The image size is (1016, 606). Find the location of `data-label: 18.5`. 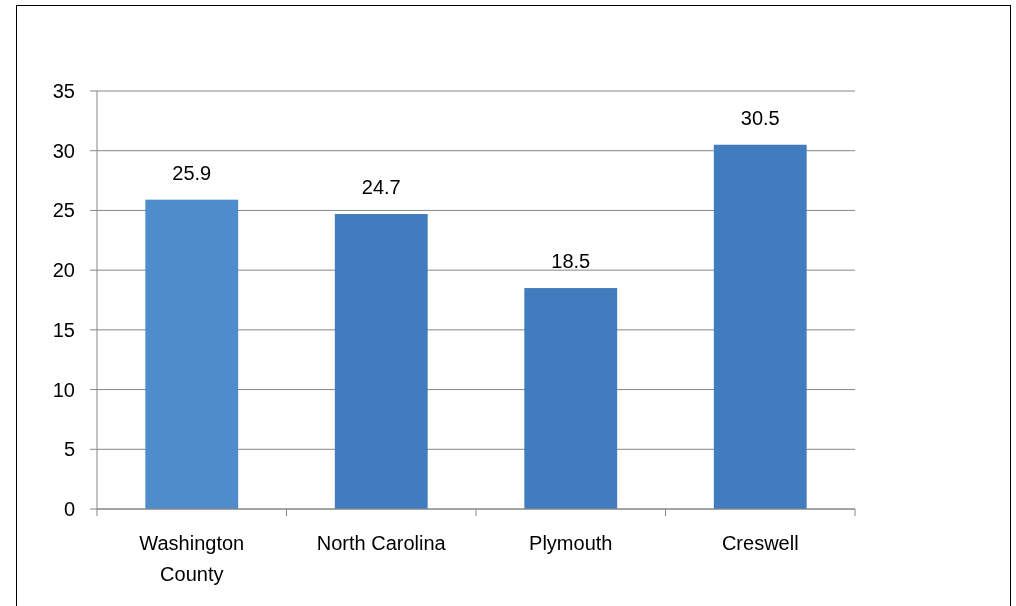

data-label: 18.5 is located at coordinates (571, 261).